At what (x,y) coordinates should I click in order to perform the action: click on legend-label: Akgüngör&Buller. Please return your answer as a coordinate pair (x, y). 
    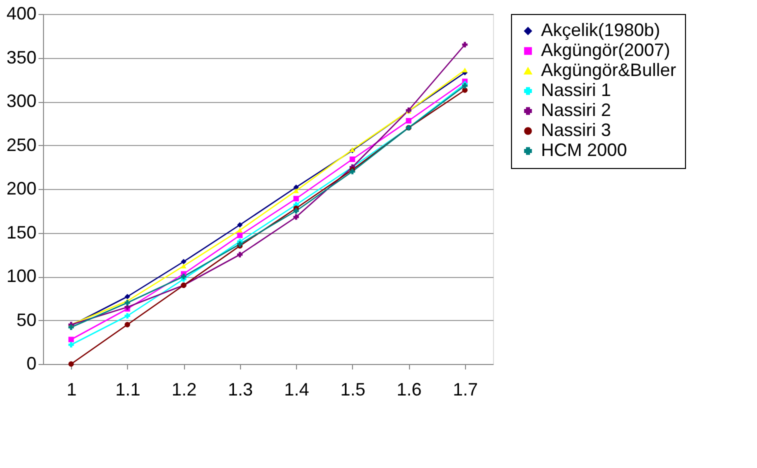
    Looking at the image, I should click on (608, 70).